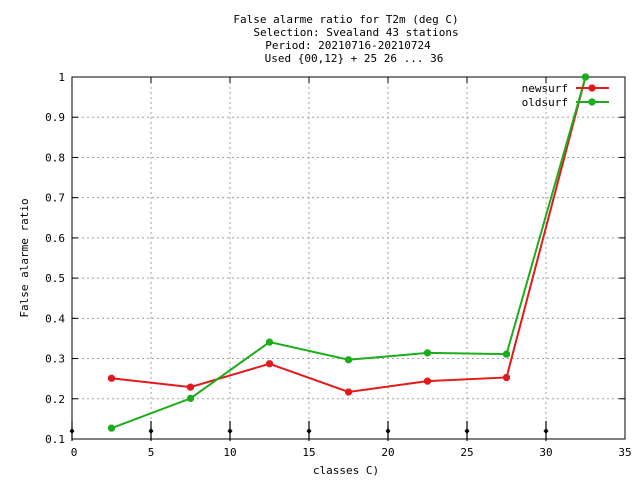  What do you see at coordinates (355, 32) in the screenshot?
I see `title-line-2: Selection: Svealand 43 stations` at bounding box center [355, 32].